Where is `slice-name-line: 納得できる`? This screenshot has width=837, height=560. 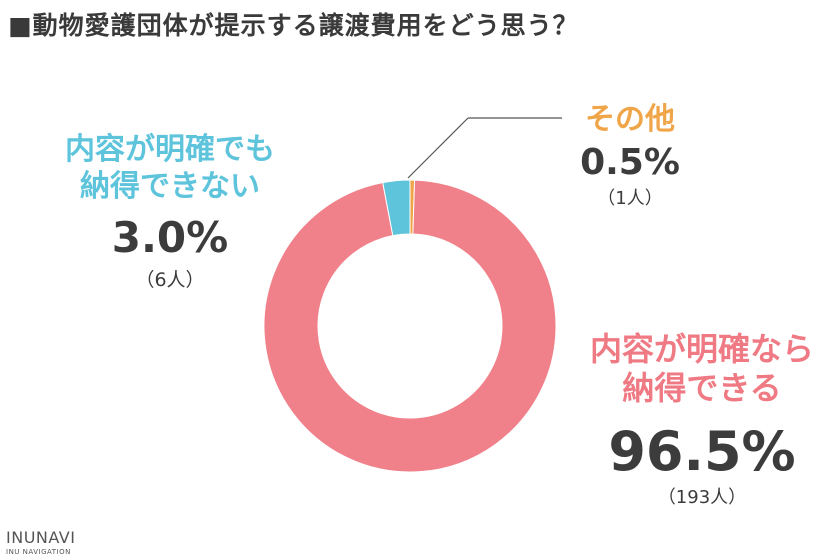 slice-name-line: 納得できる is located at coordinates (702, 388).